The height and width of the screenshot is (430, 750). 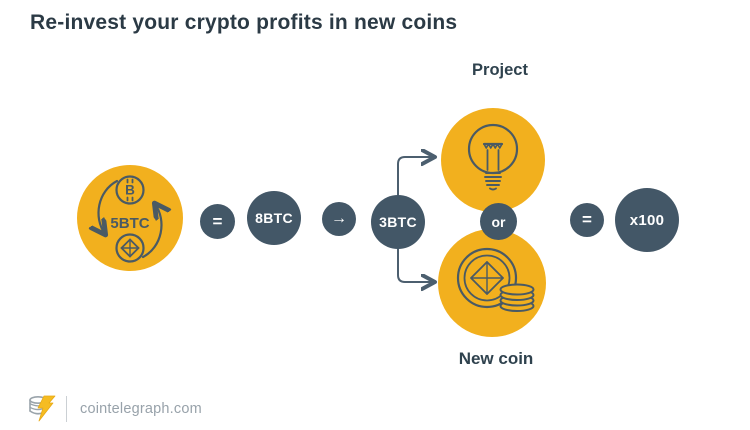 I want to click on profit-node: 8BTC, so click(x=274, y=218).